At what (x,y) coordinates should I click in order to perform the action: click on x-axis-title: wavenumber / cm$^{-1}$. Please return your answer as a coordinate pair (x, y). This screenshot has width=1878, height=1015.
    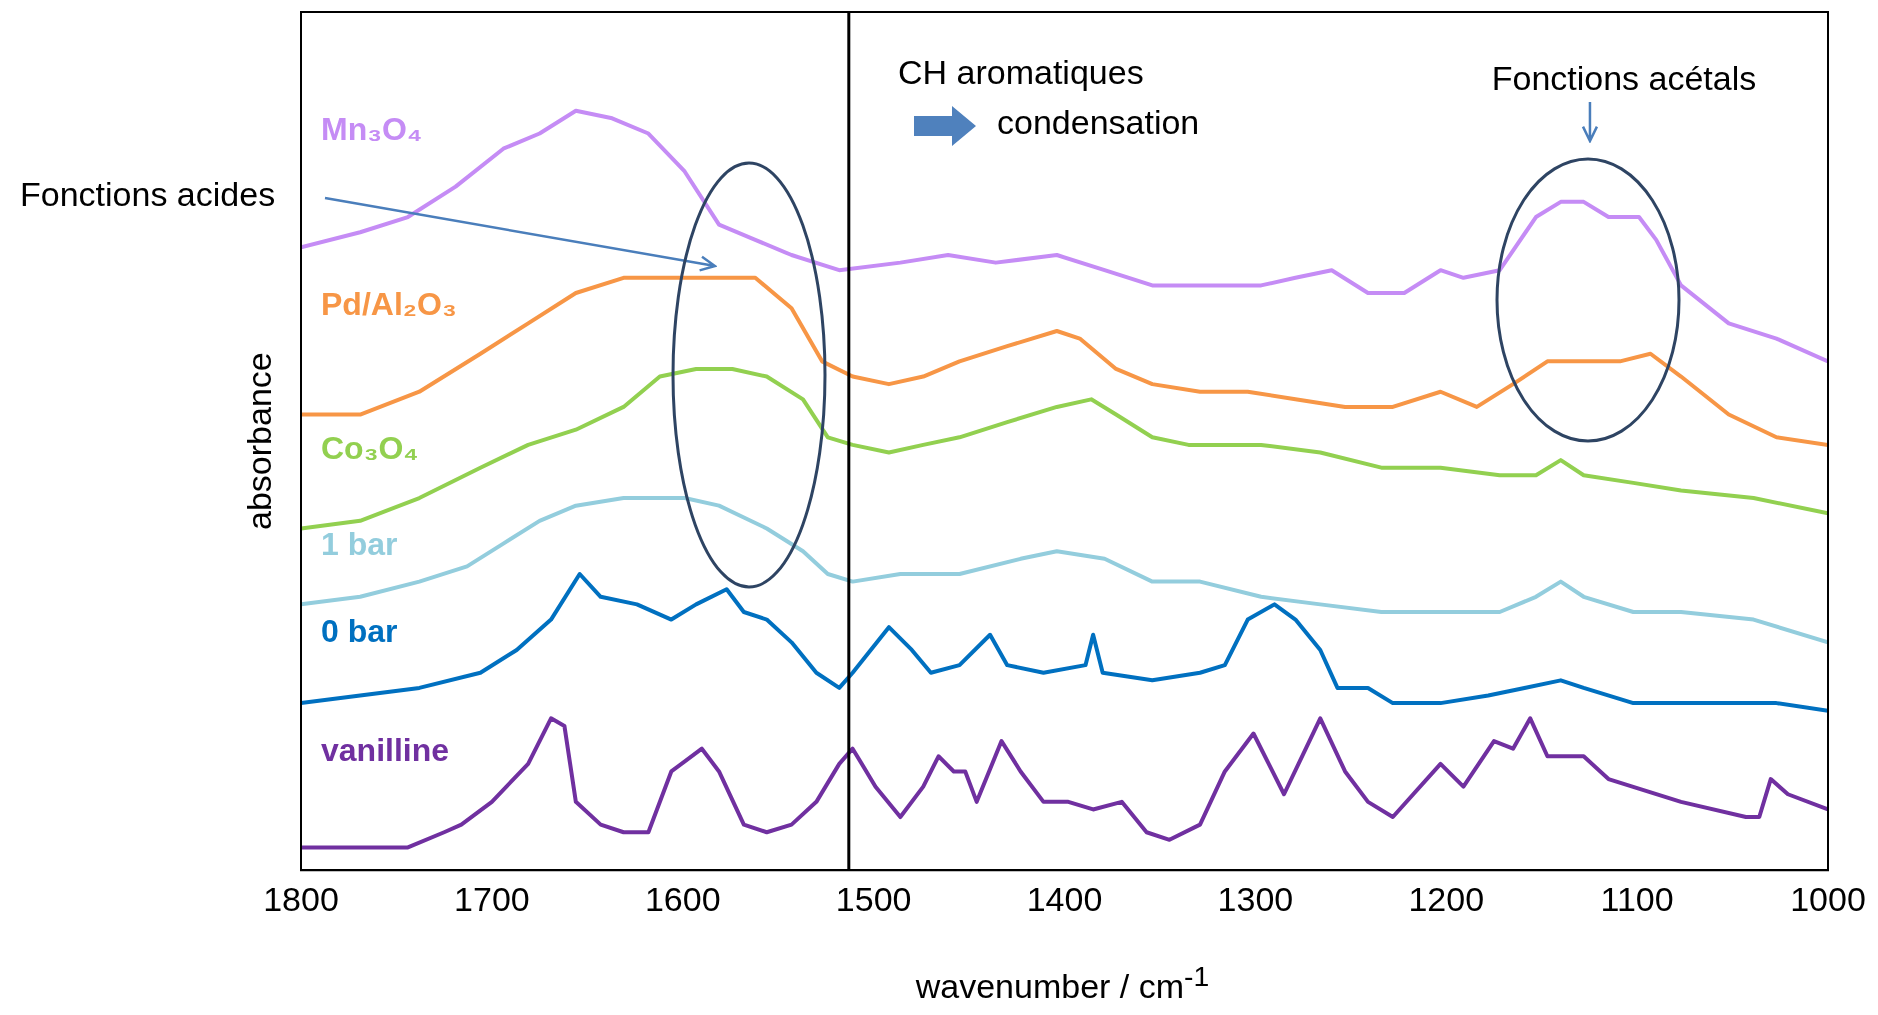
    Looking at the image, I should click on (1062, 983).